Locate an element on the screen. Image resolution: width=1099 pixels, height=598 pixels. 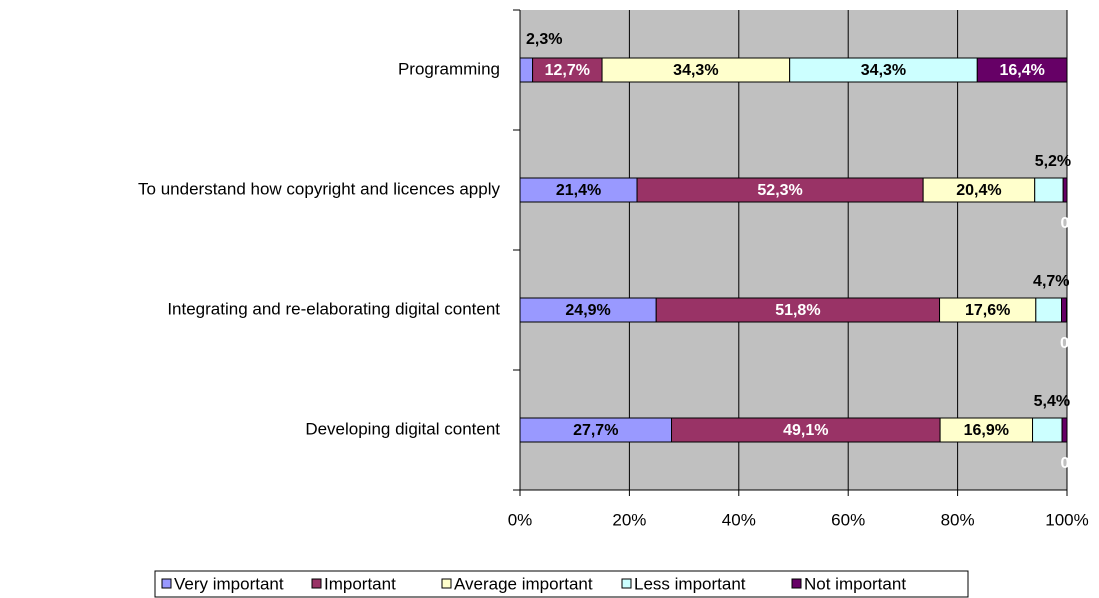
data-label: 24,9% is located at coordinates (587, 310).